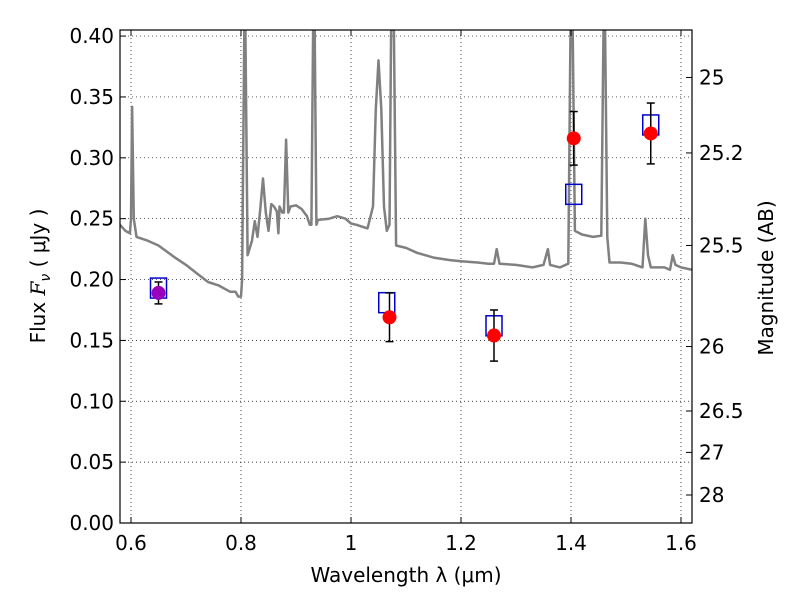  What do you see at coordinates (131, 543) in the screenshot?
I see `x-tick-label: 0.6` at bounding box center [131, 543].